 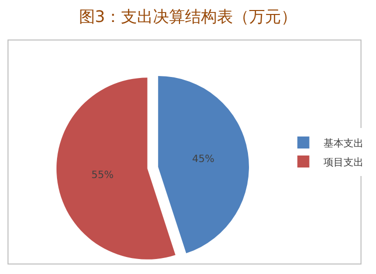 What do you see at coordinates (102, 176) in the screenshot?
I see `data-label: 55%` at bounding box center [102, 176].